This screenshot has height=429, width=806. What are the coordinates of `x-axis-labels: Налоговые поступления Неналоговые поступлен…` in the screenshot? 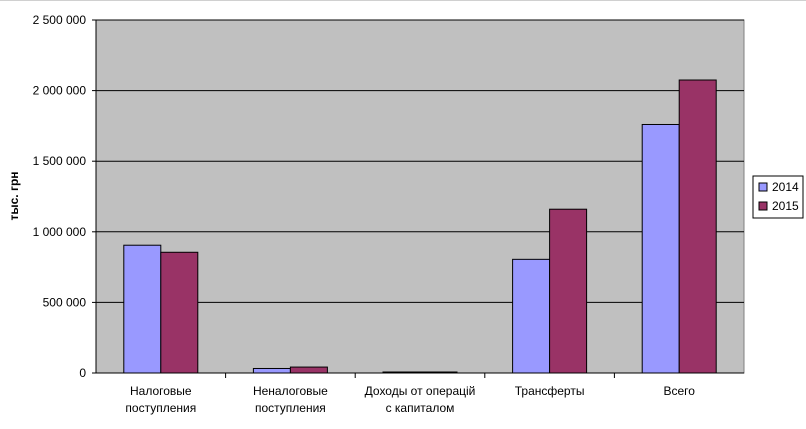 It's located at (410, 399).